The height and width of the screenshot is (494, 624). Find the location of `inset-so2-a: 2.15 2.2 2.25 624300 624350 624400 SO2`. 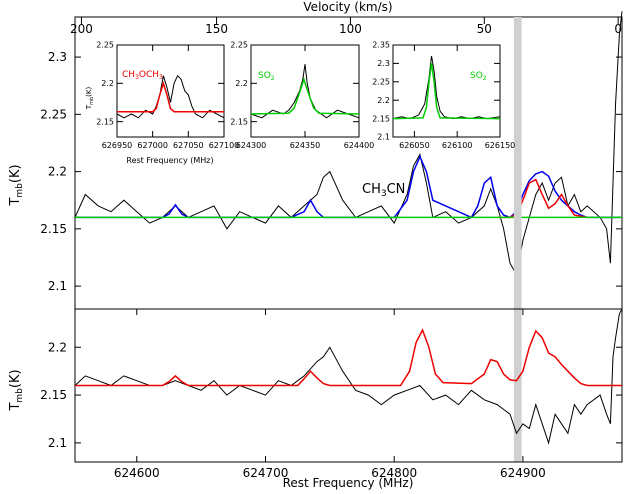

inset-so2-a: 2.15 2.2 2.25 624300 624350 624400 SO2 is located at coordinates (302, 95).